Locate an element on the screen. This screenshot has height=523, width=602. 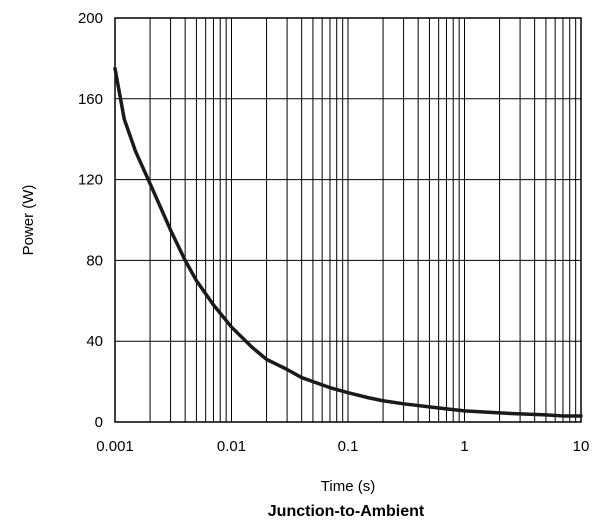
y-axis-label: Power (W) is located at coordinates (28, 220).